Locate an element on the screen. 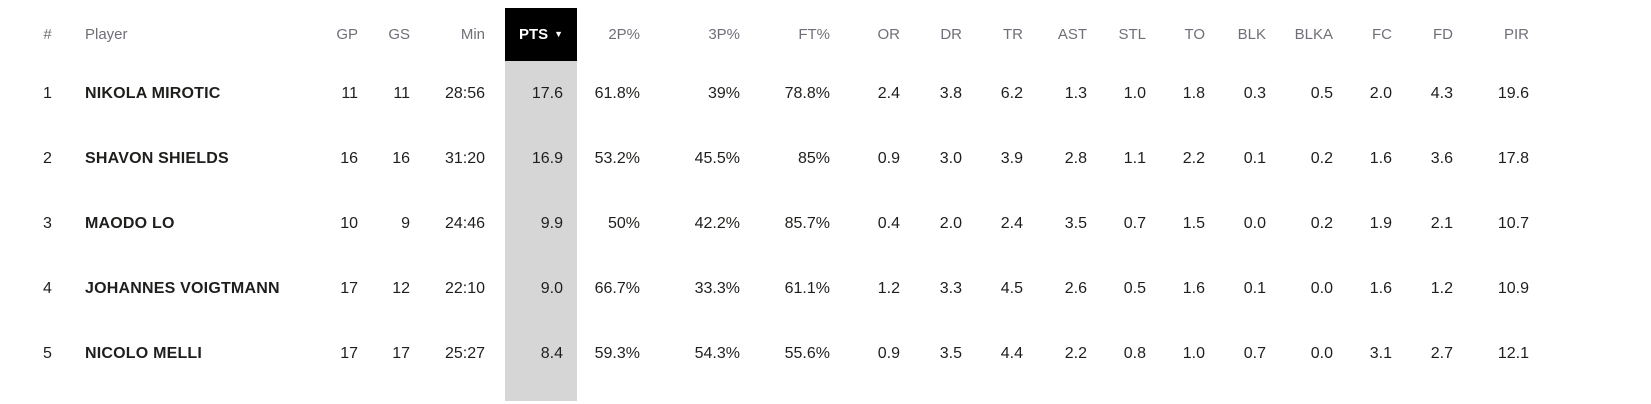  stat-cell-blk: 0.3 is located at coordinates (1254, 93).